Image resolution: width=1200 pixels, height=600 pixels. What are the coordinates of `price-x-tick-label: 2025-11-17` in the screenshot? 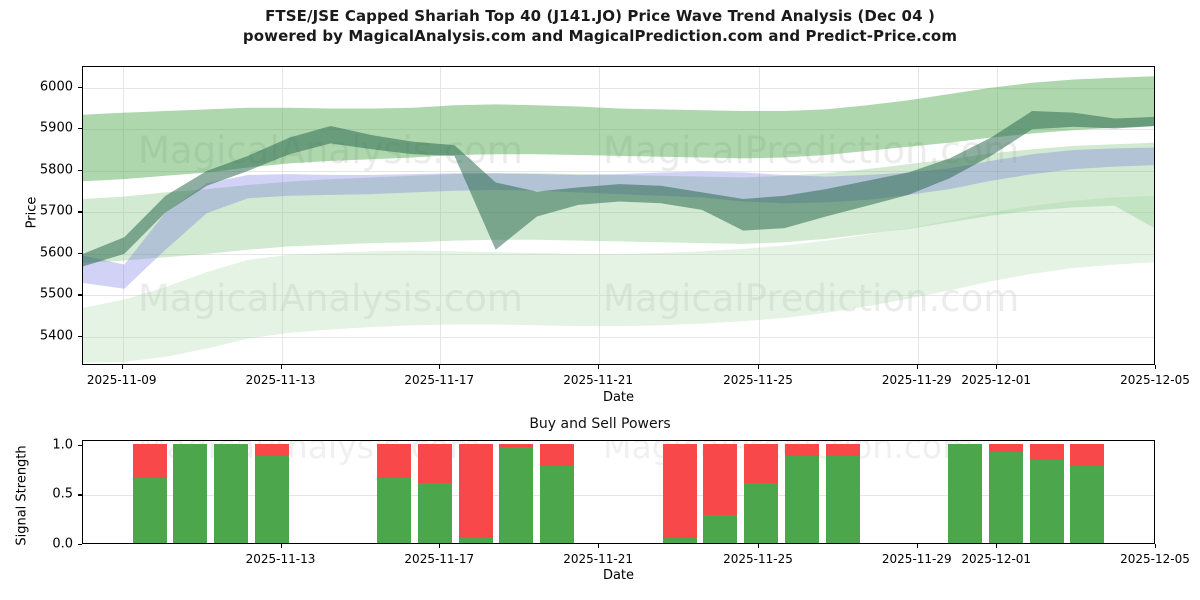 It's located at (439, 380).